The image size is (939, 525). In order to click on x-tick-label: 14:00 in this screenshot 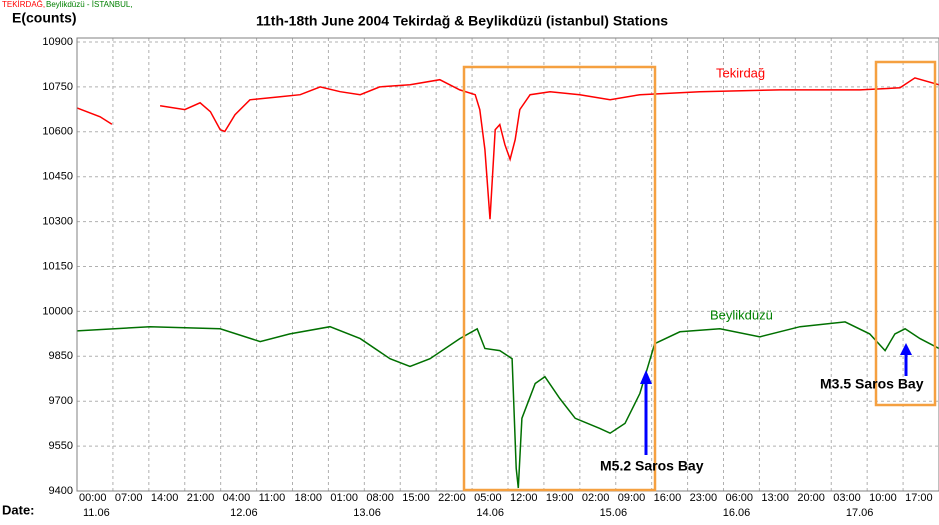, I will do `click(165, 498)`.